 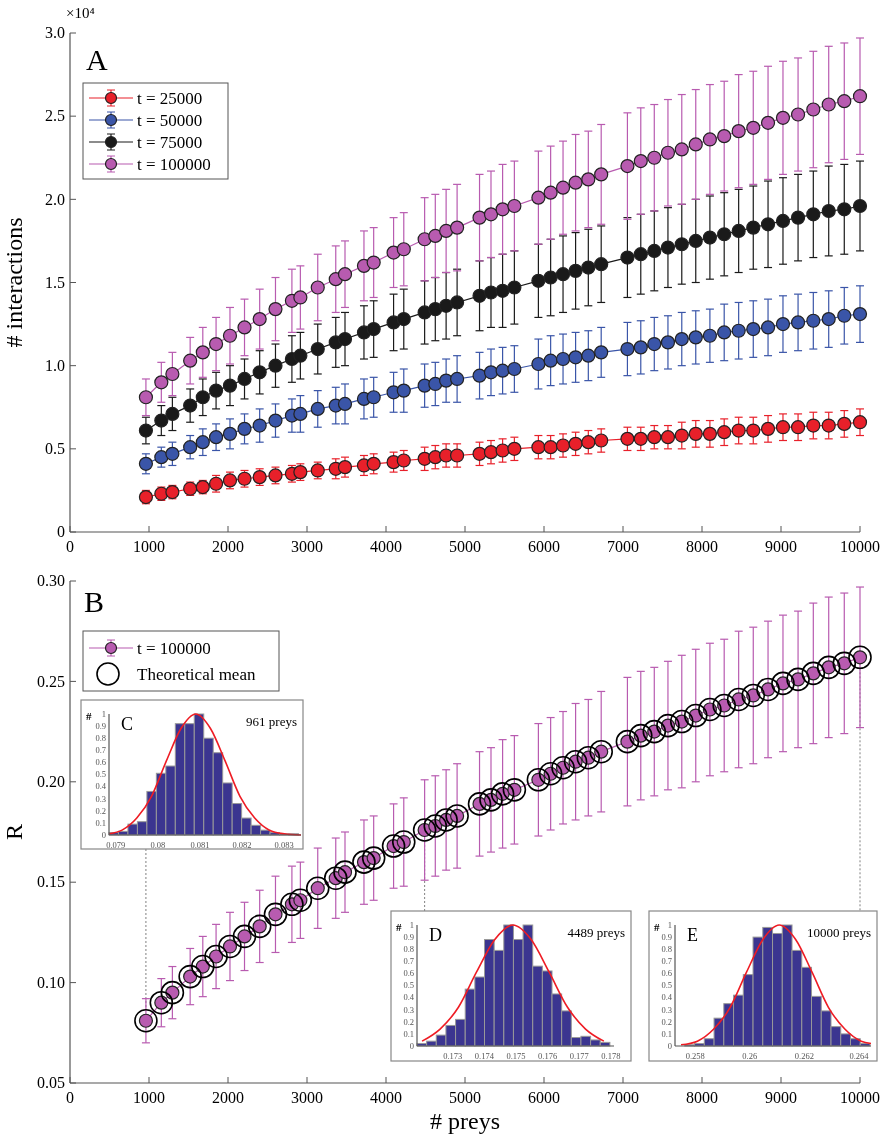 I want to click on legend-label: t = 75000, so click(x=170, y=142).